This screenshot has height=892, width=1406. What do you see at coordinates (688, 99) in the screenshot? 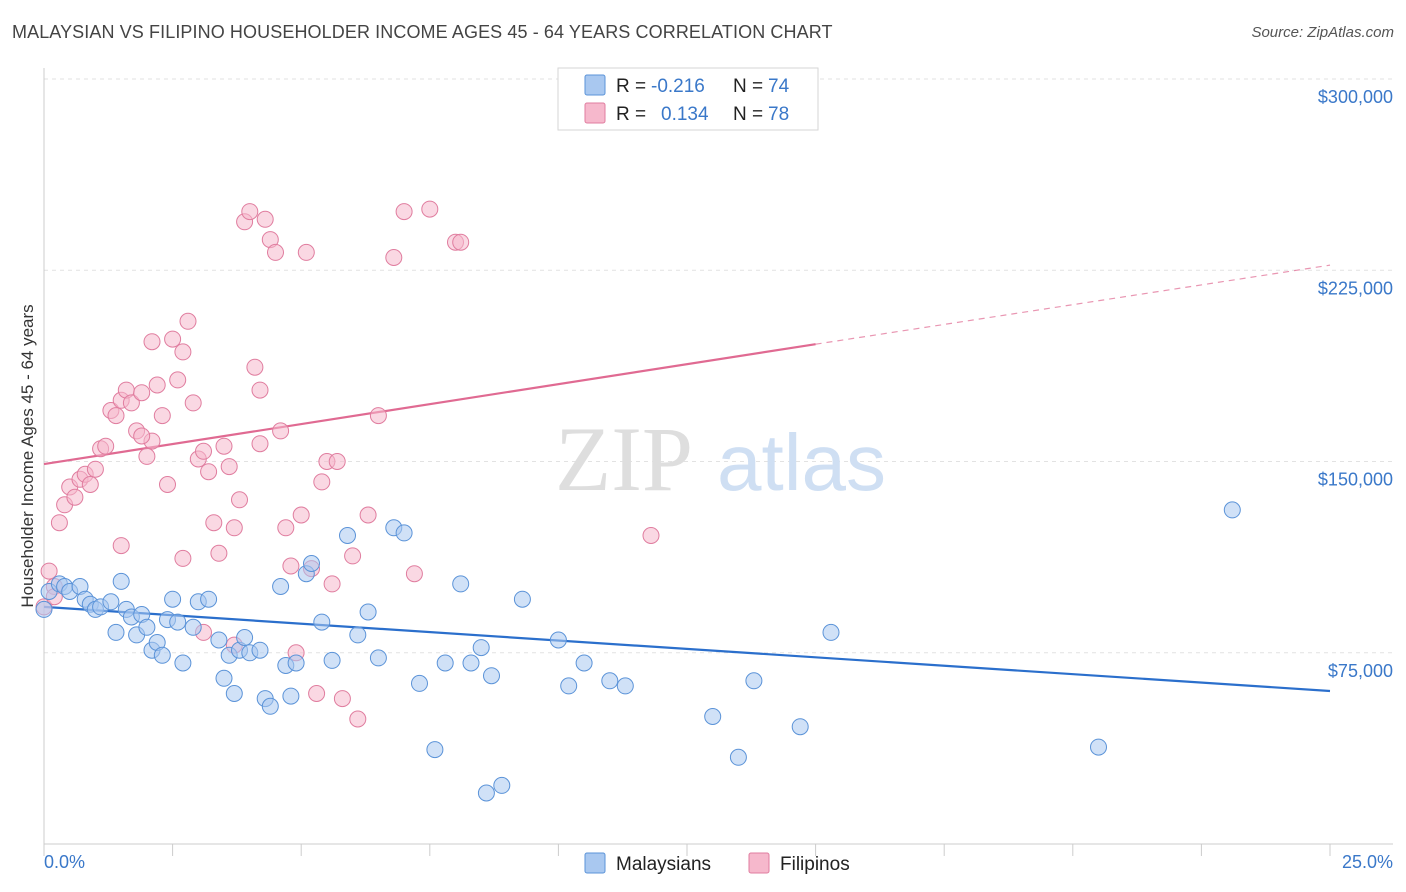
I see `legend: R = -0.216 N = 74 R = 0.134 N = 78` at bounding box center [688, 99].